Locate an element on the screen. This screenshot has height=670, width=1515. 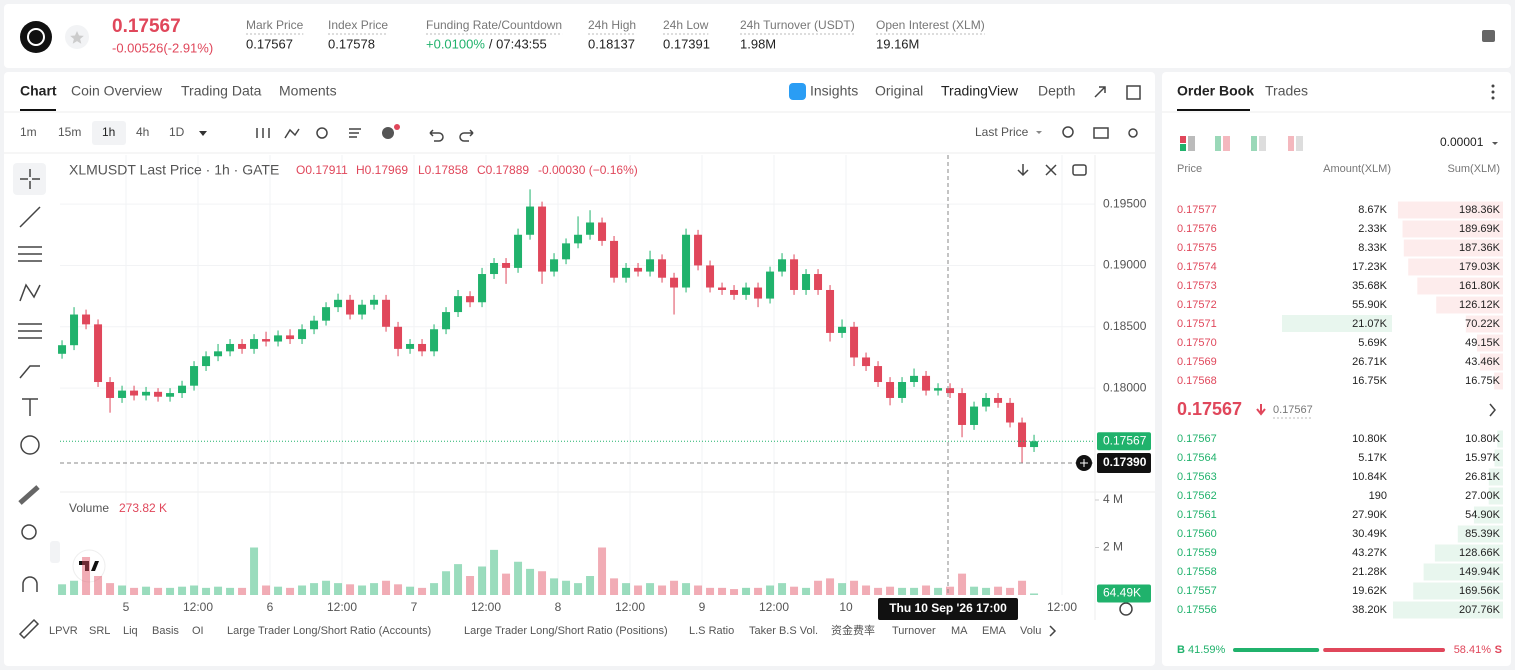
stat-extra: / 07:43:55 is located at coordinates (518, 43).